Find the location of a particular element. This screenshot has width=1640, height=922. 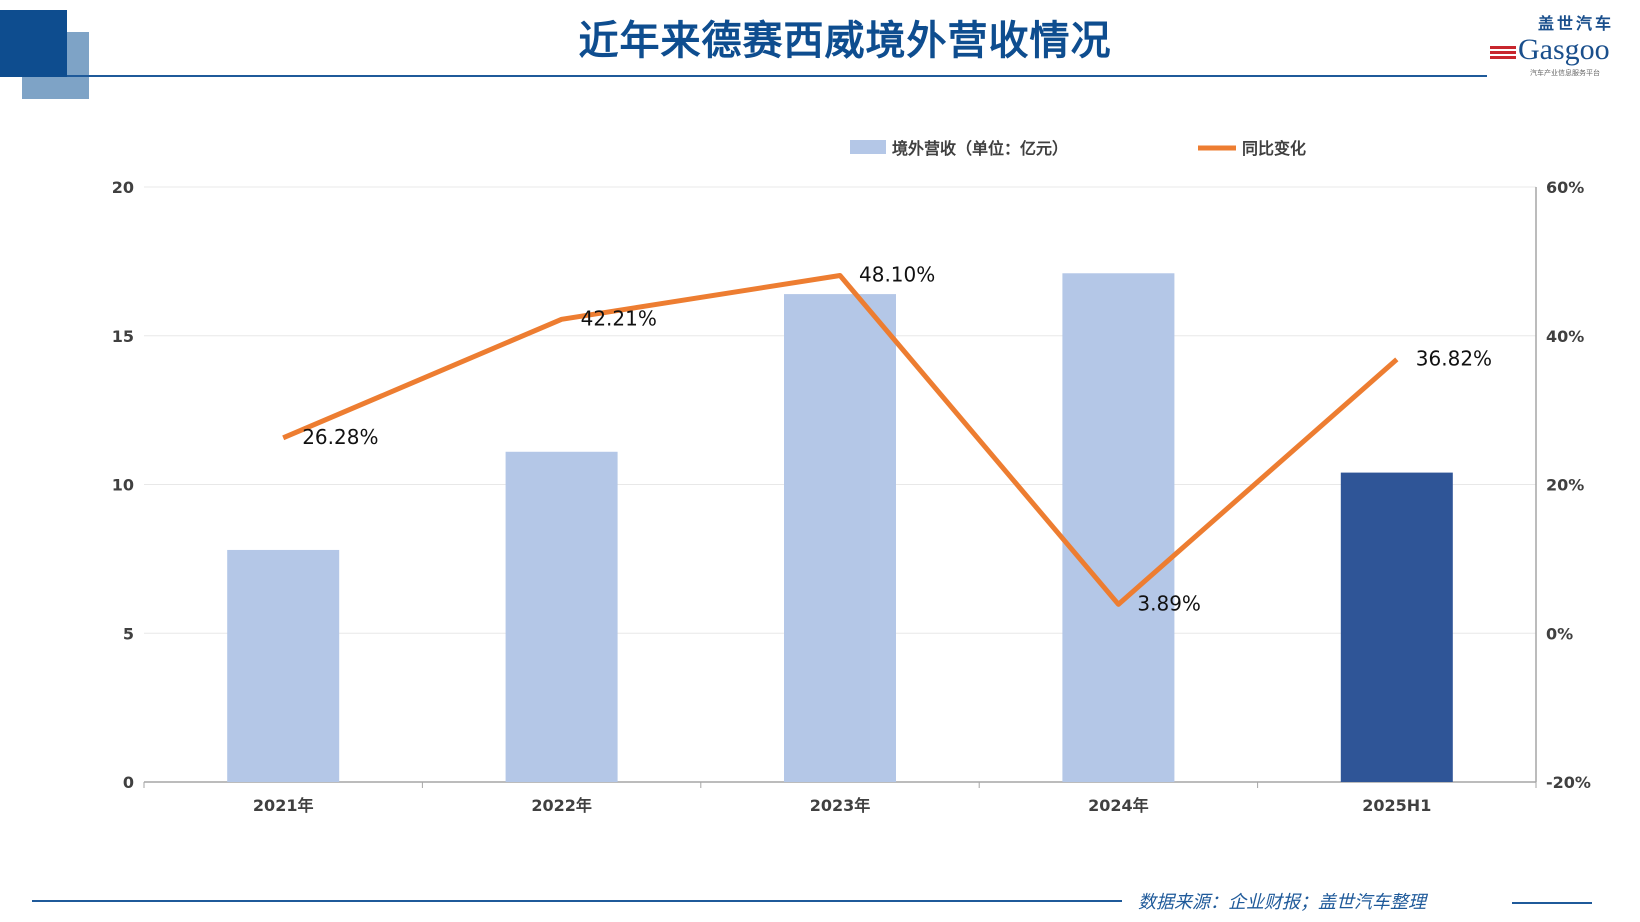

left-tick-label: 10 is located at coordinates (123, 485).